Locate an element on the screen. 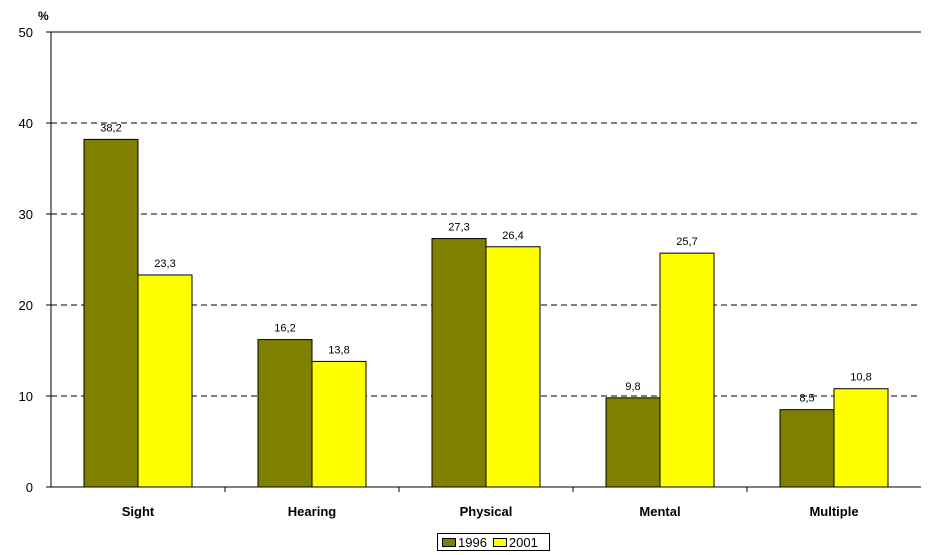 Image resolution: width=936 pixels, height=555 pixels. bar-2001-physical is located at coordinates (513, 367).